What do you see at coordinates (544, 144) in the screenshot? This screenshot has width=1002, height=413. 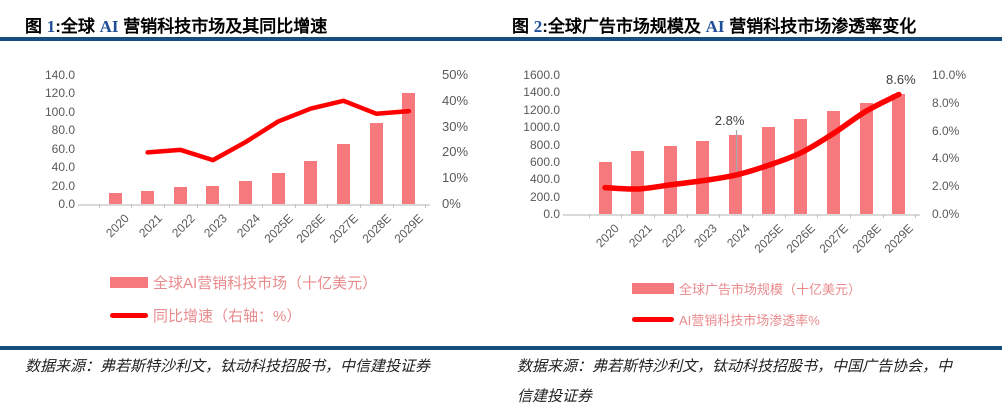 I see `y-axis-left-tick-label: 800.0` at bounding box center [544, 144].